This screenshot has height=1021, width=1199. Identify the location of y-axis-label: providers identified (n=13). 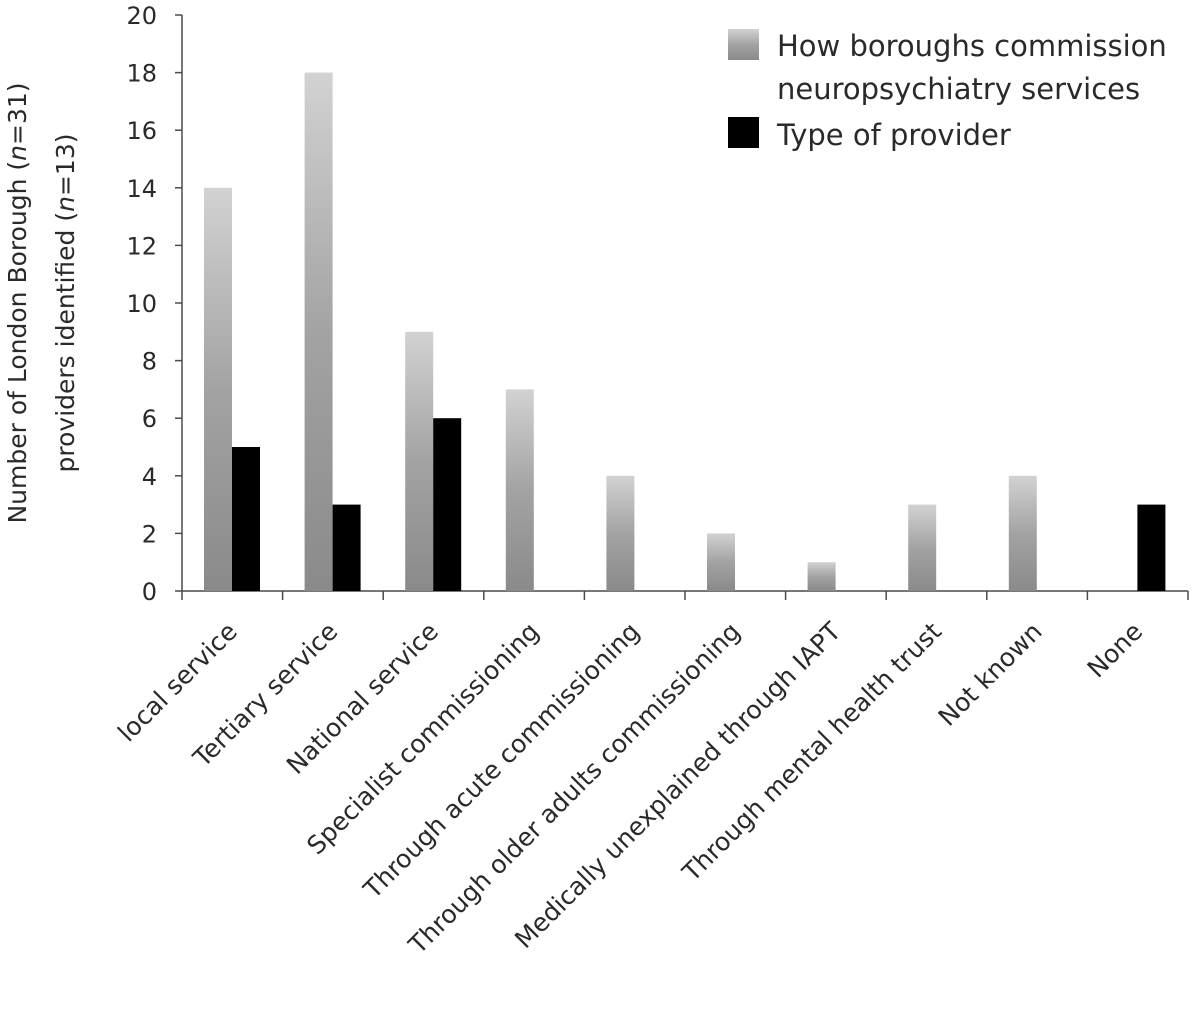
(65, 303).